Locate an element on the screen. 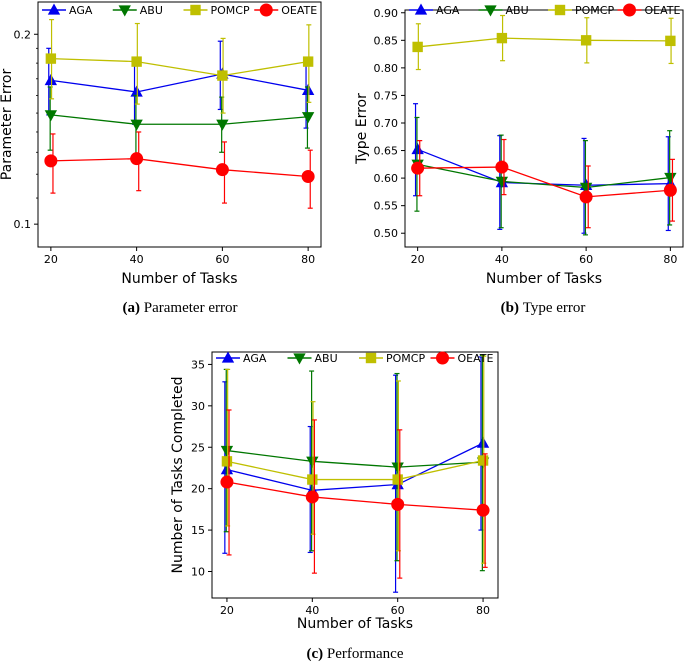 This screenshot has height=663, width=685. caption-text: Type error is located at coordinates (554, 308).